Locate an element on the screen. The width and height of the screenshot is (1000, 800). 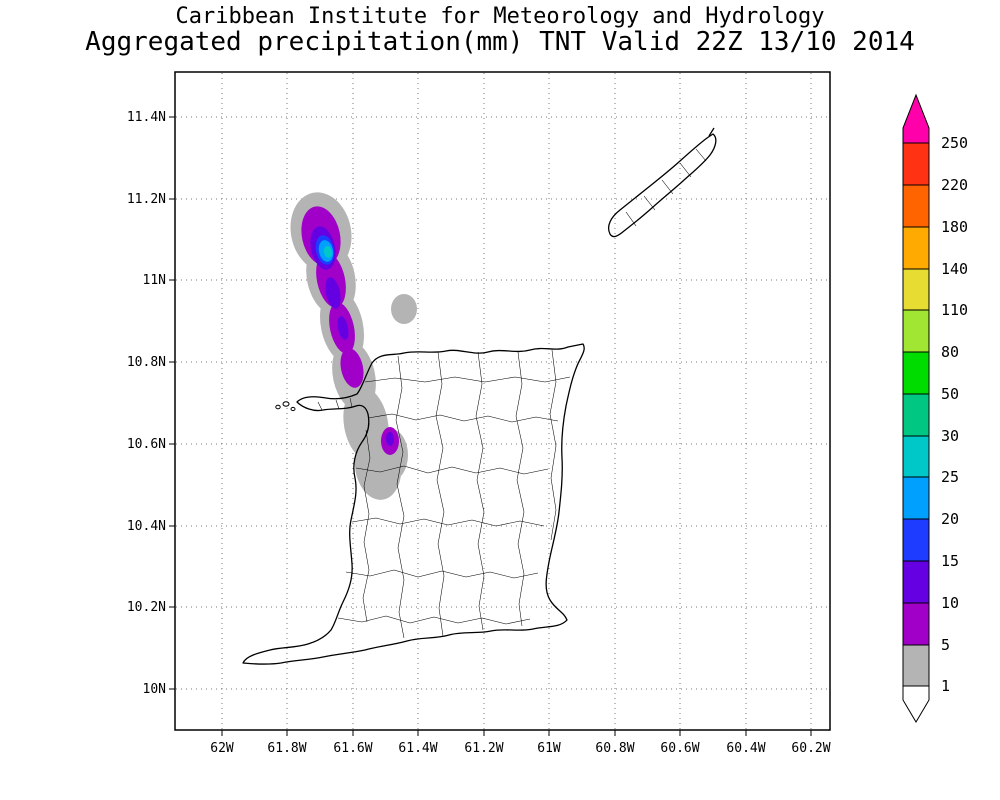
colorbar-label: 250 is located at coordinates (954, 143).